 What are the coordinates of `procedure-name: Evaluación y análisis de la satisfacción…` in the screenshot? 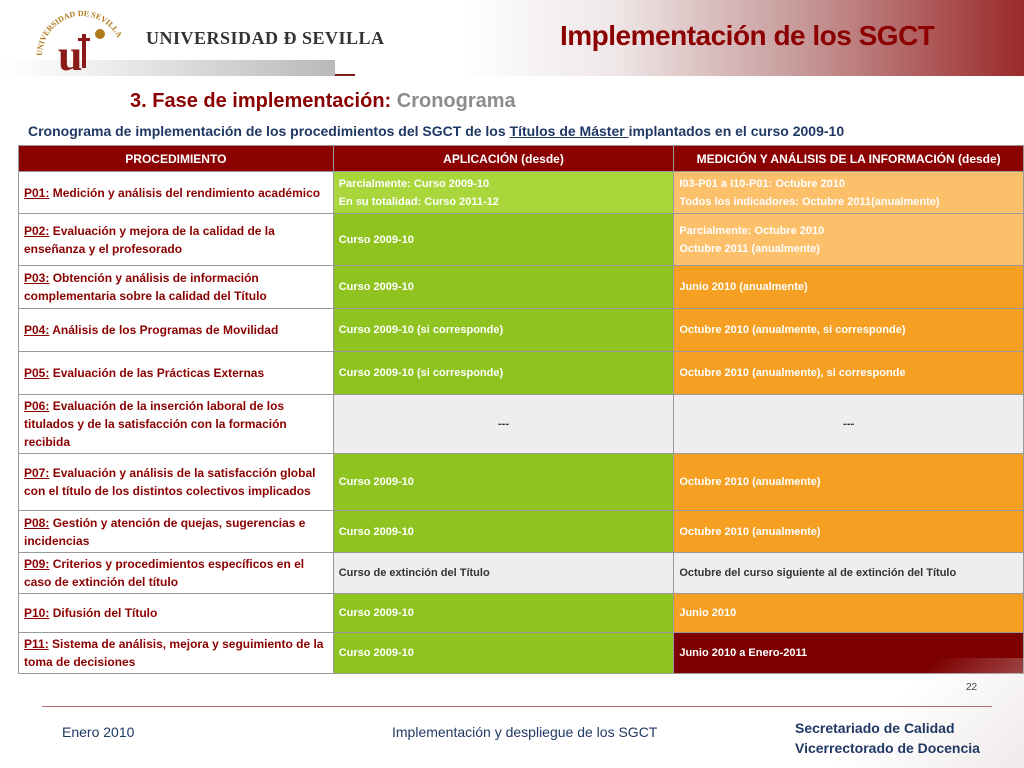 It's located at (170, 482).